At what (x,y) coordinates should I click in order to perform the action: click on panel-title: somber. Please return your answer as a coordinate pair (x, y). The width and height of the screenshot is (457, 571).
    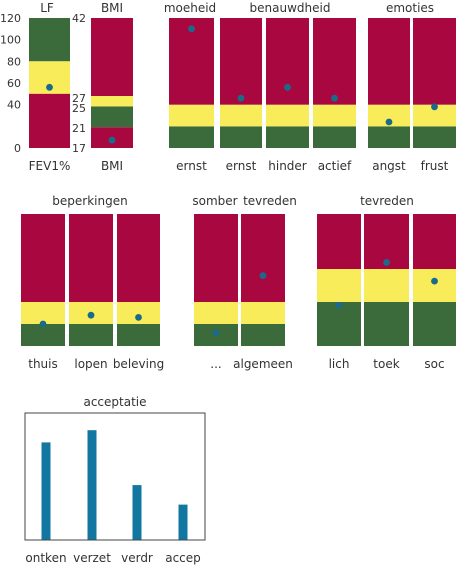
    Looking at the image, I should click on (214, 201).